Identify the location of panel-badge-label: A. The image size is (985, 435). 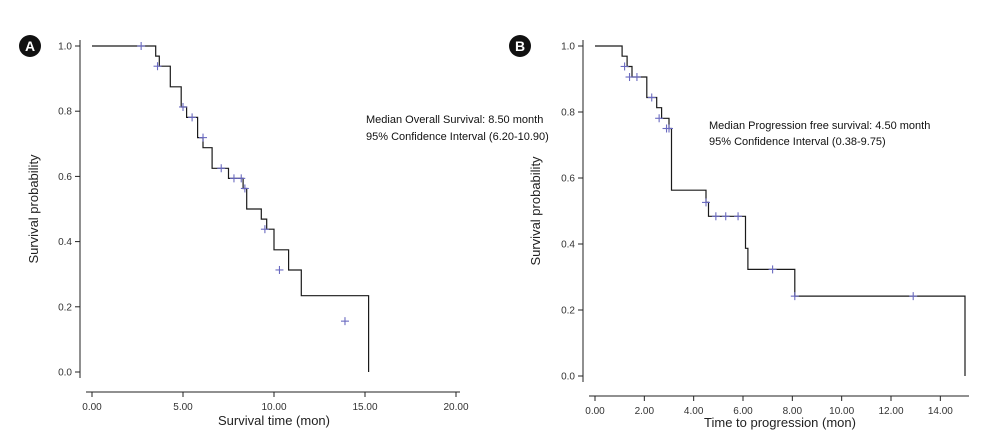
(30, 46).